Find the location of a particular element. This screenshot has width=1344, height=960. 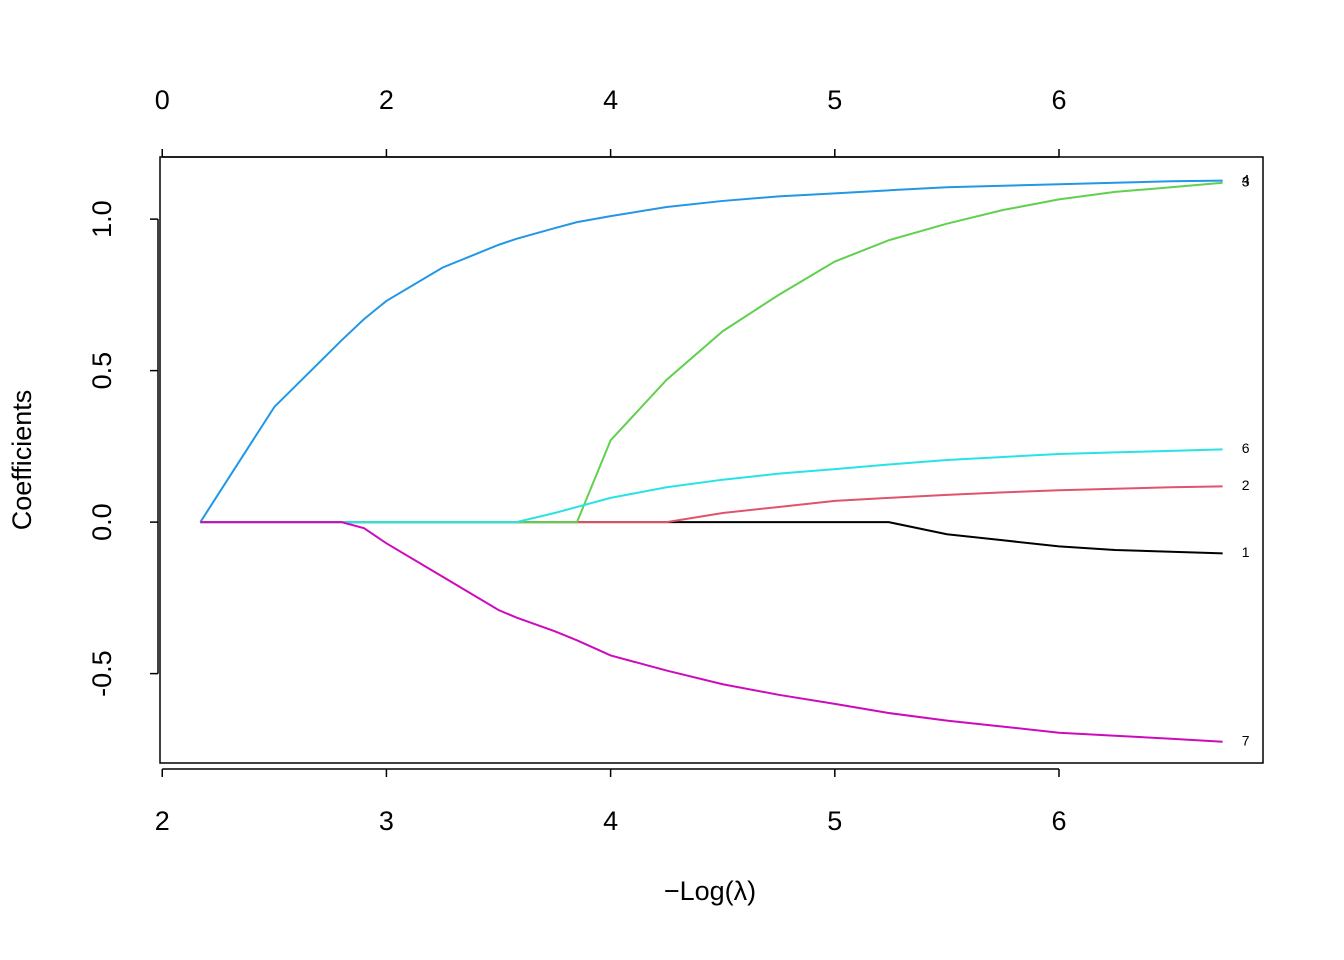

x2-tick-label: 4 is located at coordinates (610, 100).